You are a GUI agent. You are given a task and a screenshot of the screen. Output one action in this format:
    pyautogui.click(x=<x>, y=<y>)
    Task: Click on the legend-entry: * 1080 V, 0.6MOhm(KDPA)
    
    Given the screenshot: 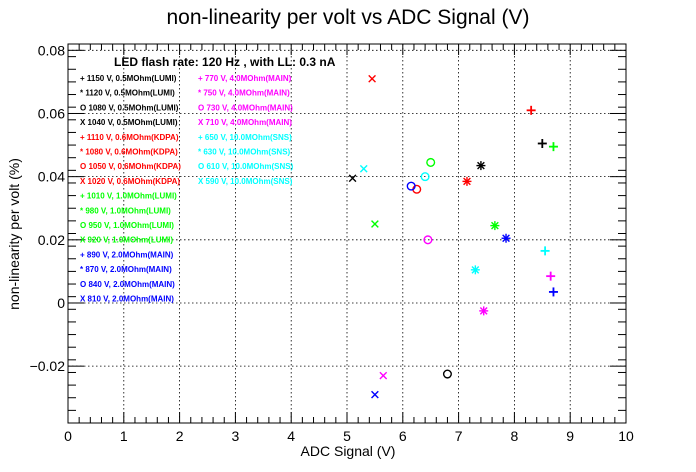 What is the action you would take?
    pyautogui.click(x=129, y=152)
    